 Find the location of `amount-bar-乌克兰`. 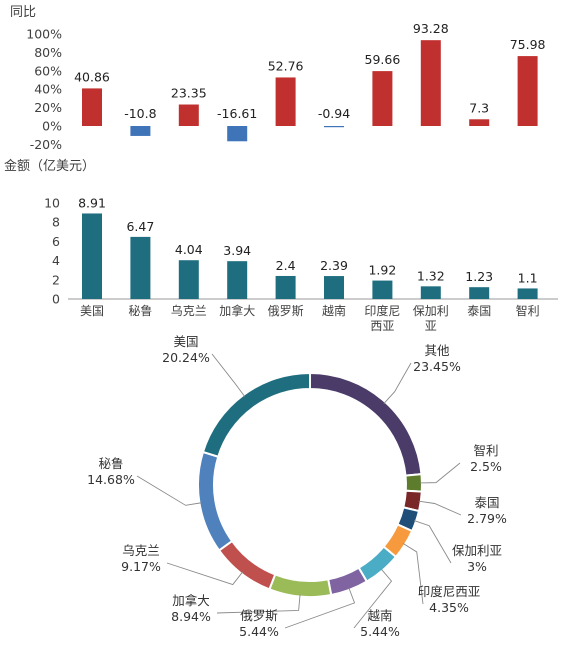

amount-bar-乌克兰 is located at coordinates (188, 279).